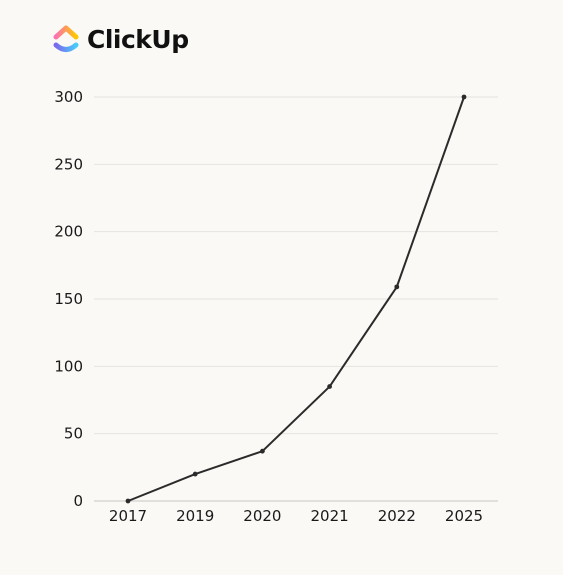 The width and height of the screenshot is (563, 575). I want to click on clickup-logo: ClickUp, so click(120, 39).